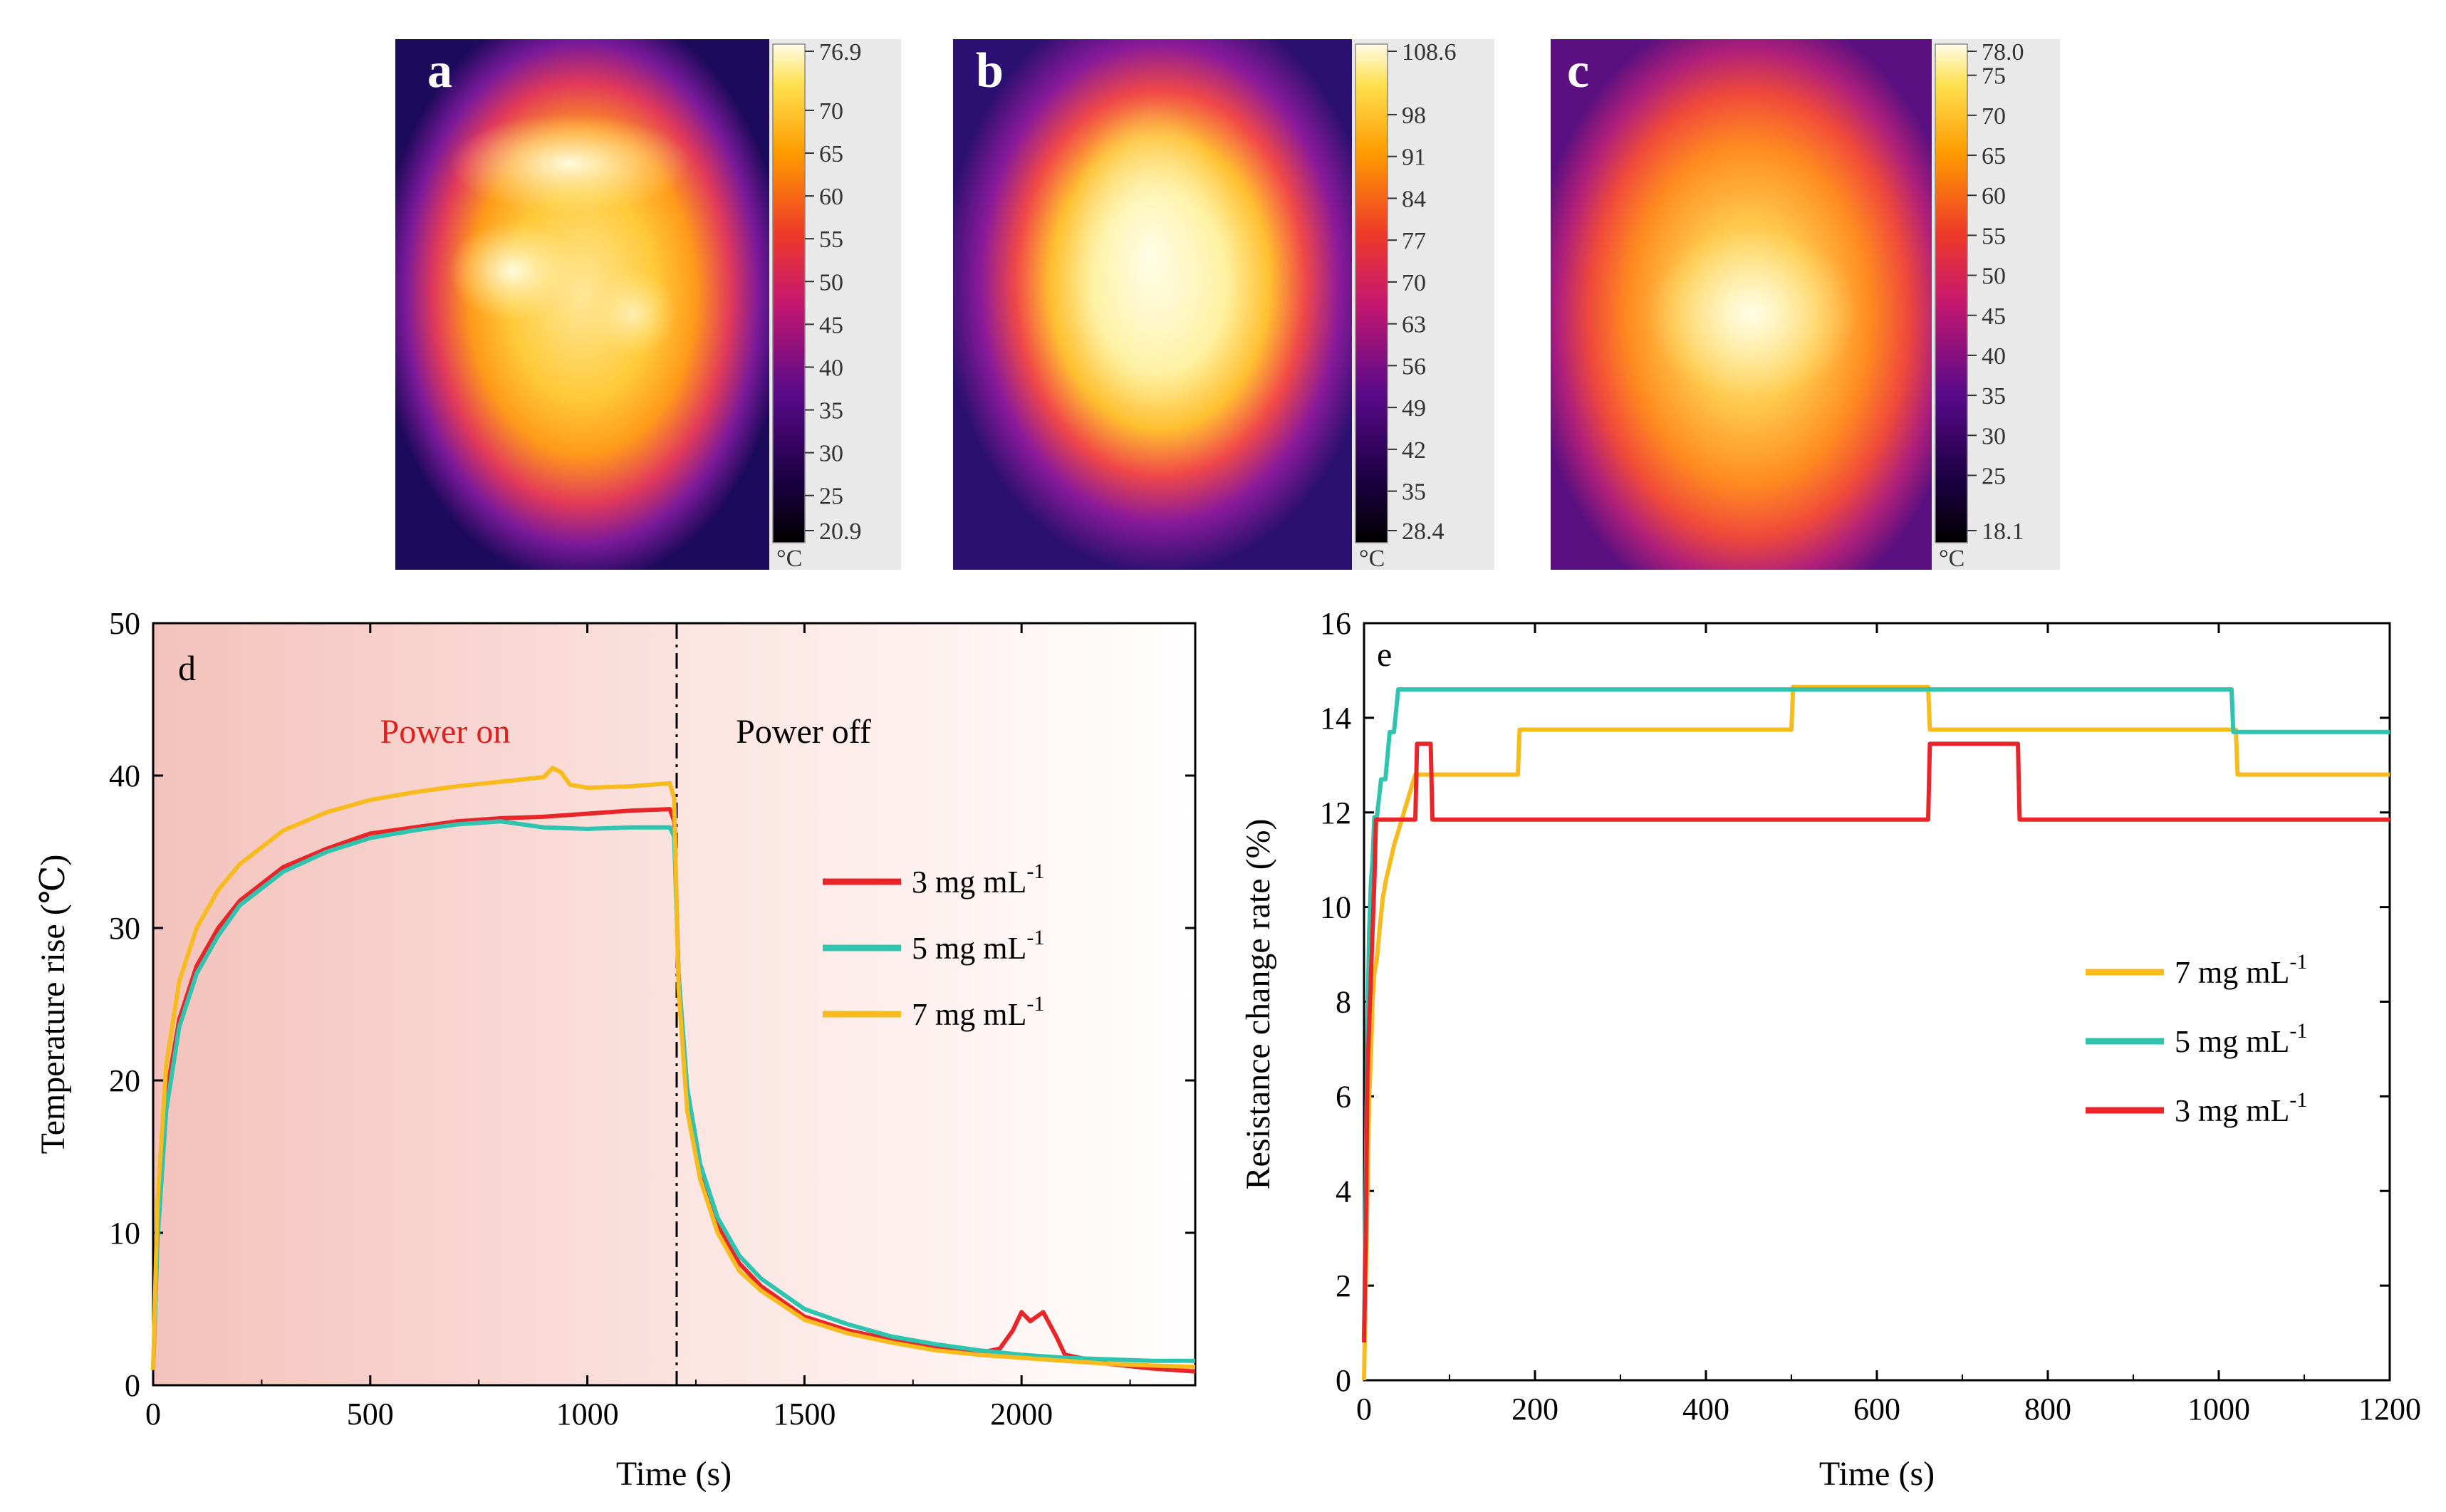  What do you see at coordinates (840, 52) in the screenshot?
I see `colorbar-max: 76.9` at bounding box center [840, 52].